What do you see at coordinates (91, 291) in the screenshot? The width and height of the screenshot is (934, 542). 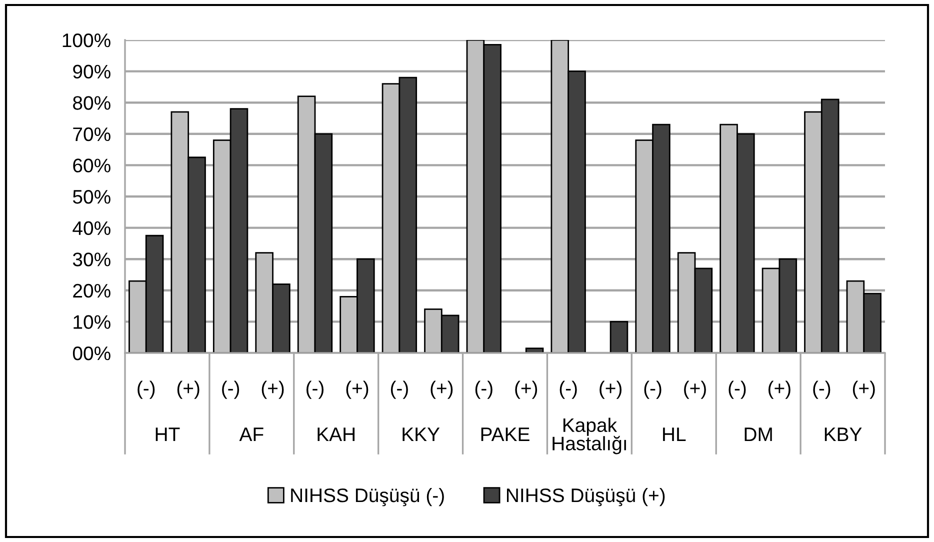 I see `y-tick-label: 20%` at bounding box center [91, 291].